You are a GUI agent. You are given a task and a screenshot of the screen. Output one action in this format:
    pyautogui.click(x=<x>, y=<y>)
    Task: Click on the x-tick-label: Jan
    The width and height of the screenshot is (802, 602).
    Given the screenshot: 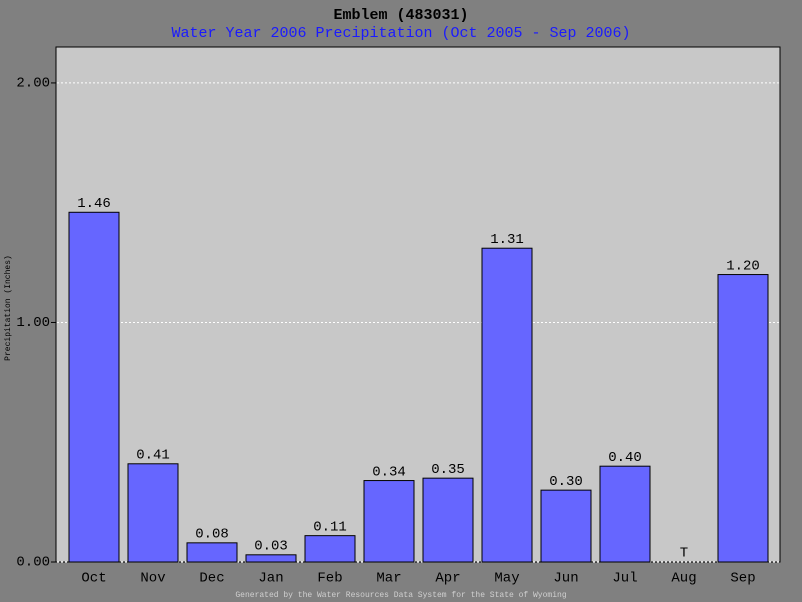 What is the action you would take?
    pyautogui.click(x=270, y=579)
    